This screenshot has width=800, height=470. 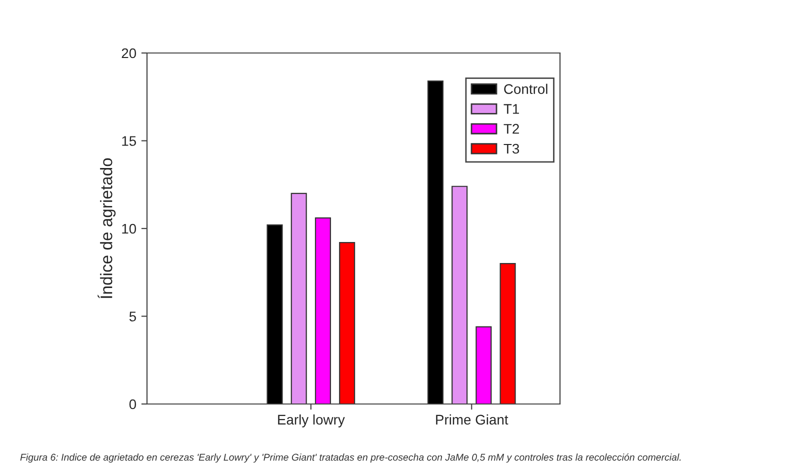 What do you see at coordinates (311, 421) in the screenshot?
I see `x-tick-label: Early lowry` at bounding box center [311, 421].